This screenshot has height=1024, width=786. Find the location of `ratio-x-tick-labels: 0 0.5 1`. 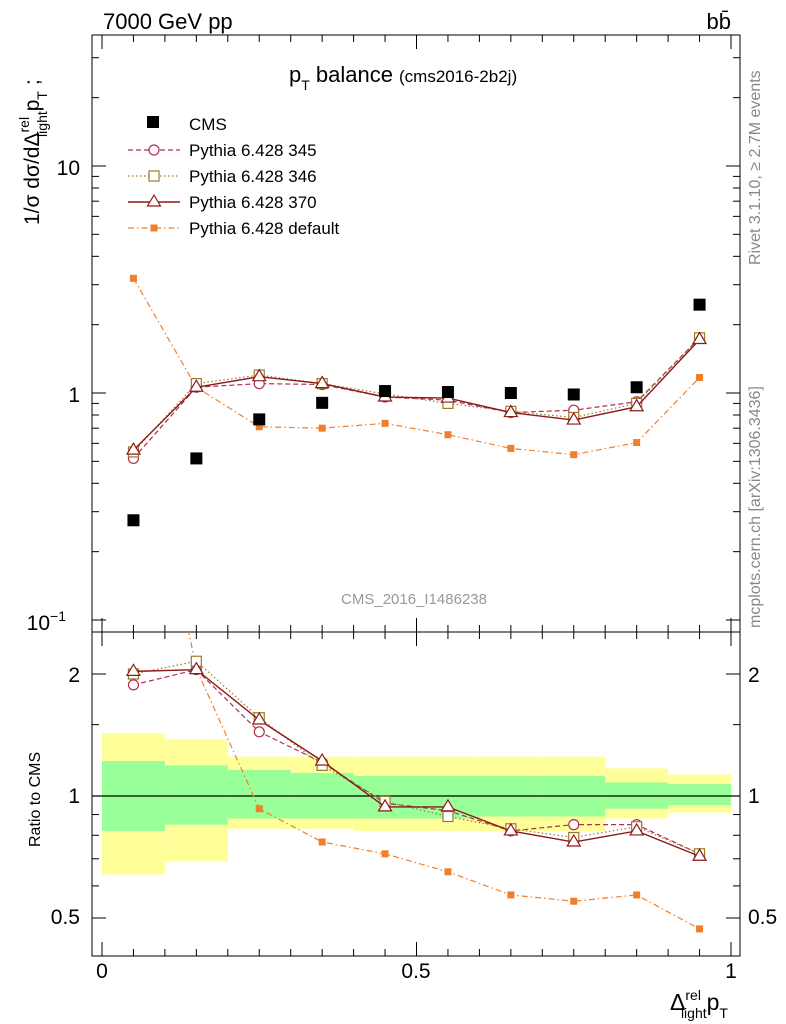

ratio-x-tick-labels: 0 0.5 1 is located at coordinates (416, 971).